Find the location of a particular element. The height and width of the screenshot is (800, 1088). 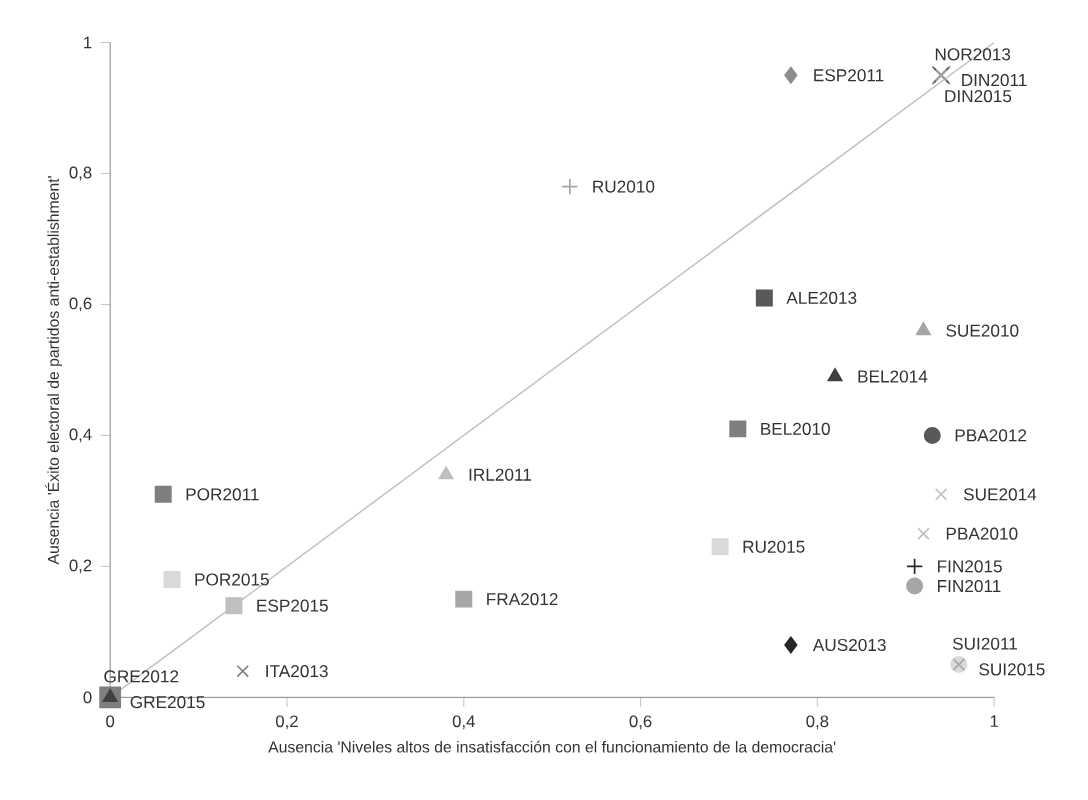

y-tick-label: 0,4 is located at coordinates (80, 435).